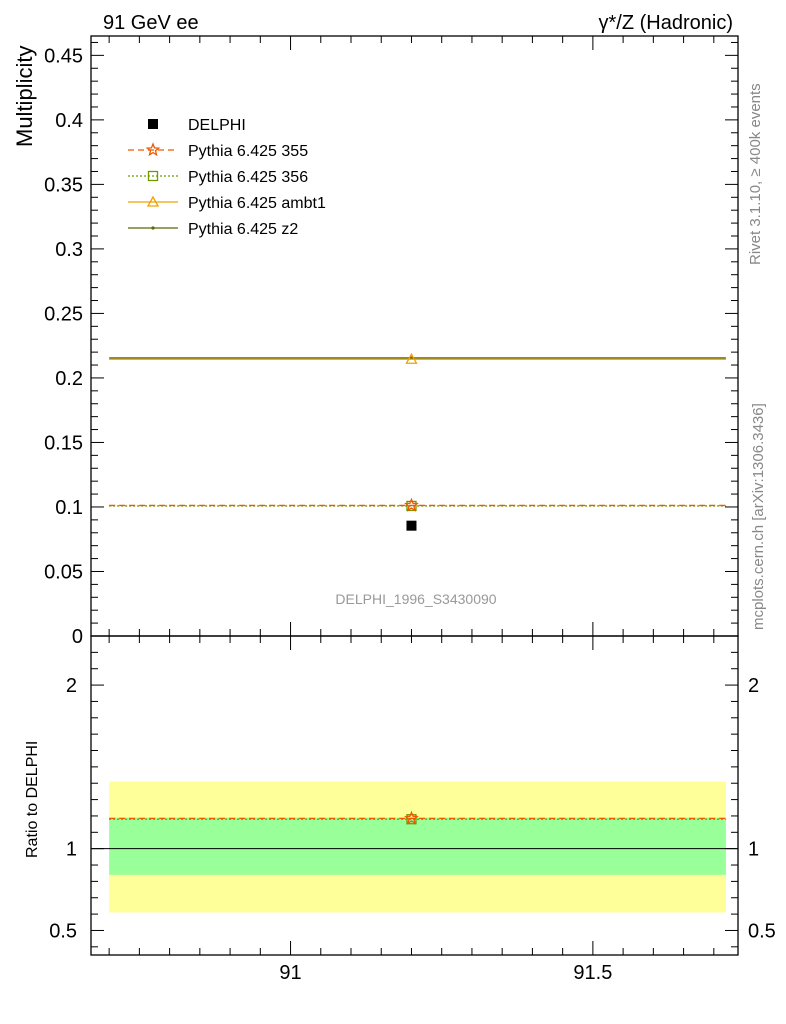  I want to click on main-p356-point, so click(411, 506).